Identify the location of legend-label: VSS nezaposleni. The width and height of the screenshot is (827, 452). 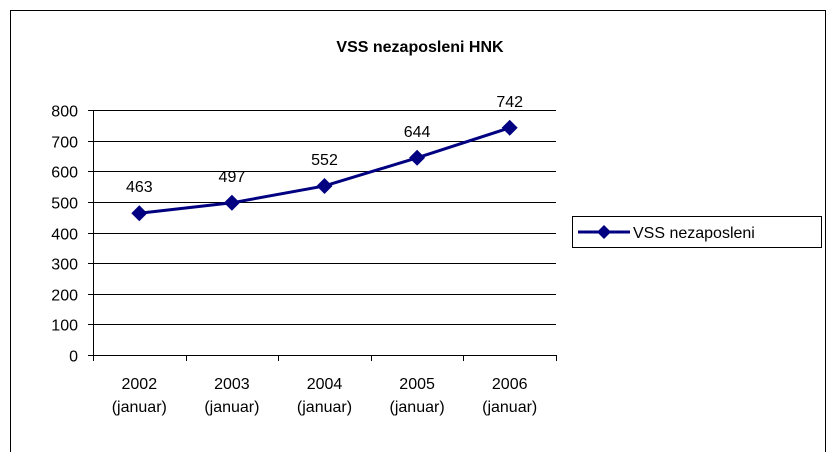
(694, 233).